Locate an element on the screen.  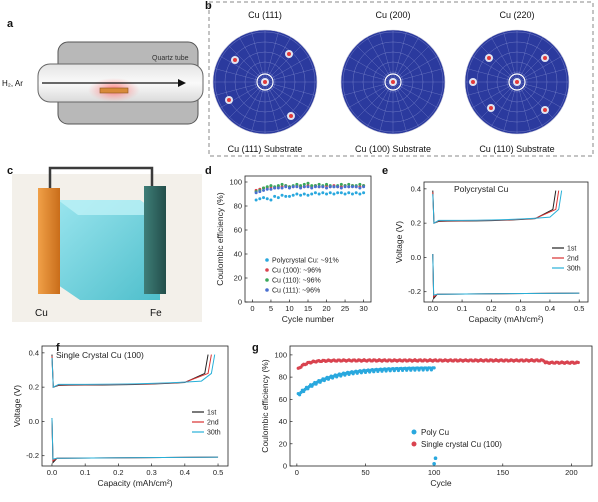
legend-entry: Poly Cu is located at coordinates (435, 432).